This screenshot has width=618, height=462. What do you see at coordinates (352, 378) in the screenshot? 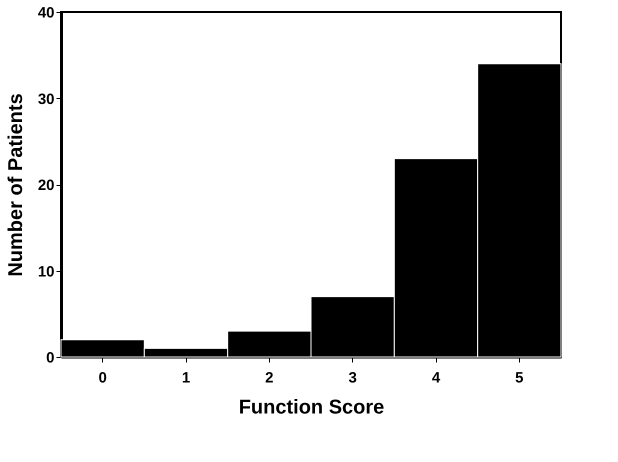
I see `x-tick-label: 3` at bounding box center [352, 378].